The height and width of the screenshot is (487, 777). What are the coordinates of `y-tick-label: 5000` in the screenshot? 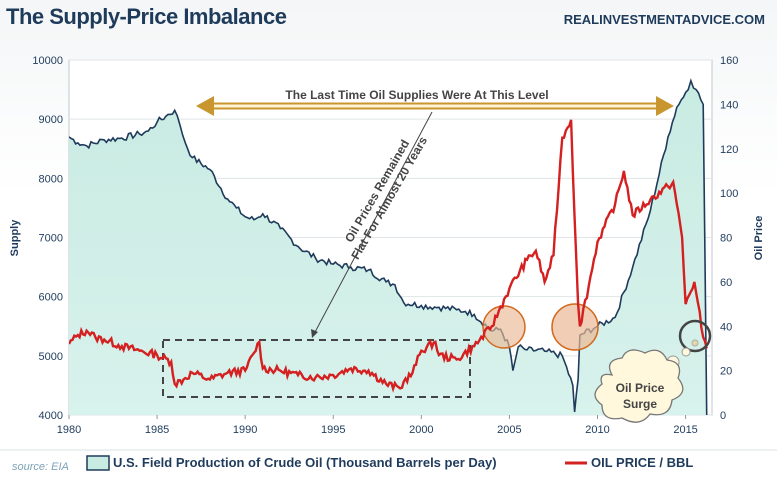 It's located at (51, 357).